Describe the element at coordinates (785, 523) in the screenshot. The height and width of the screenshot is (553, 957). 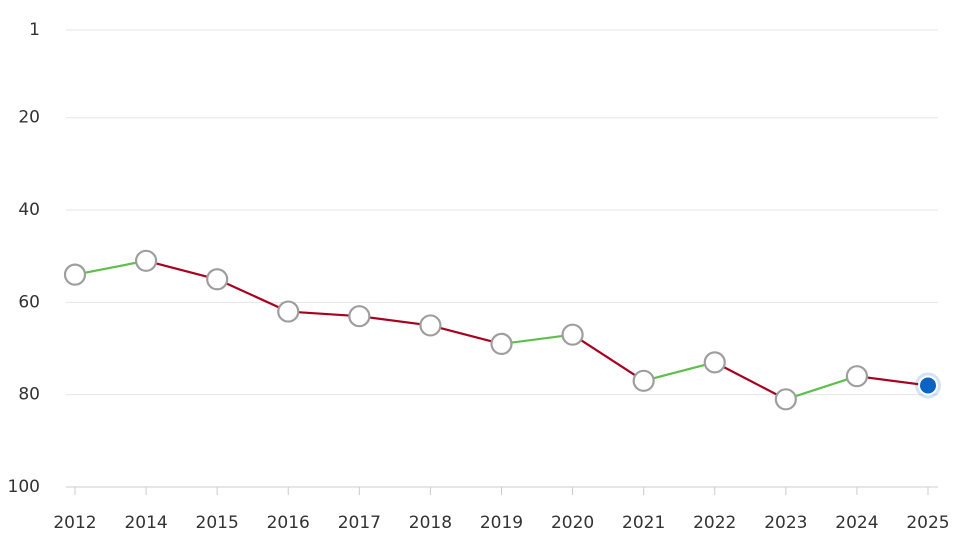
I see `x-tick-label: 2023` at that location.